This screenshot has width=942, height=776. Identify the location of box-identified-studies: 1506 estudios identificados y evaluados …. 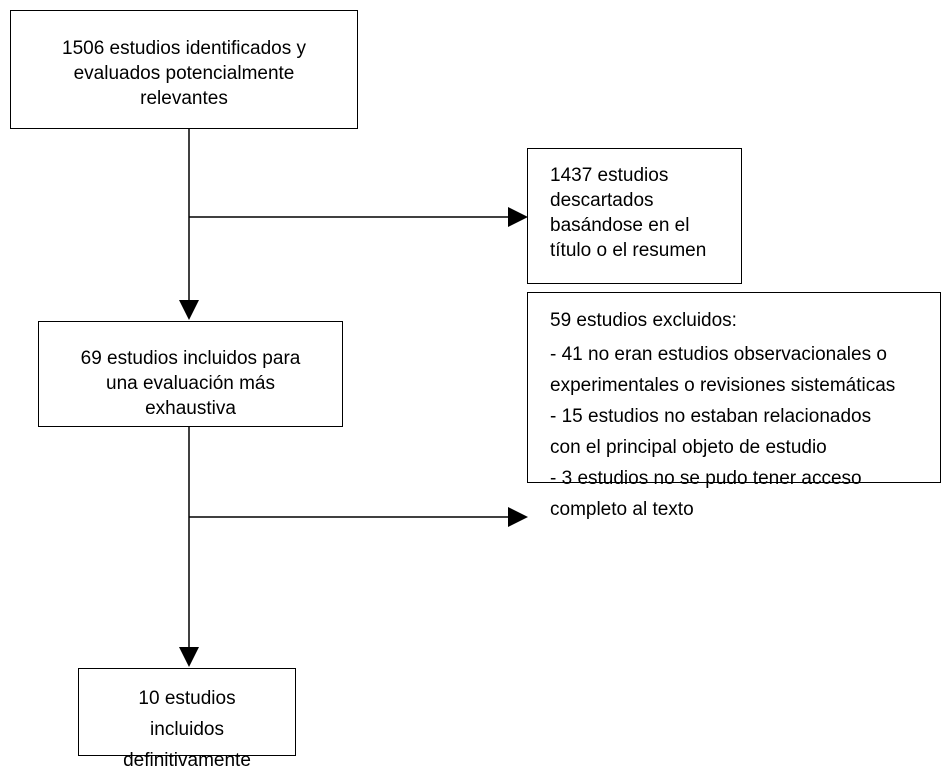
(184, 69).